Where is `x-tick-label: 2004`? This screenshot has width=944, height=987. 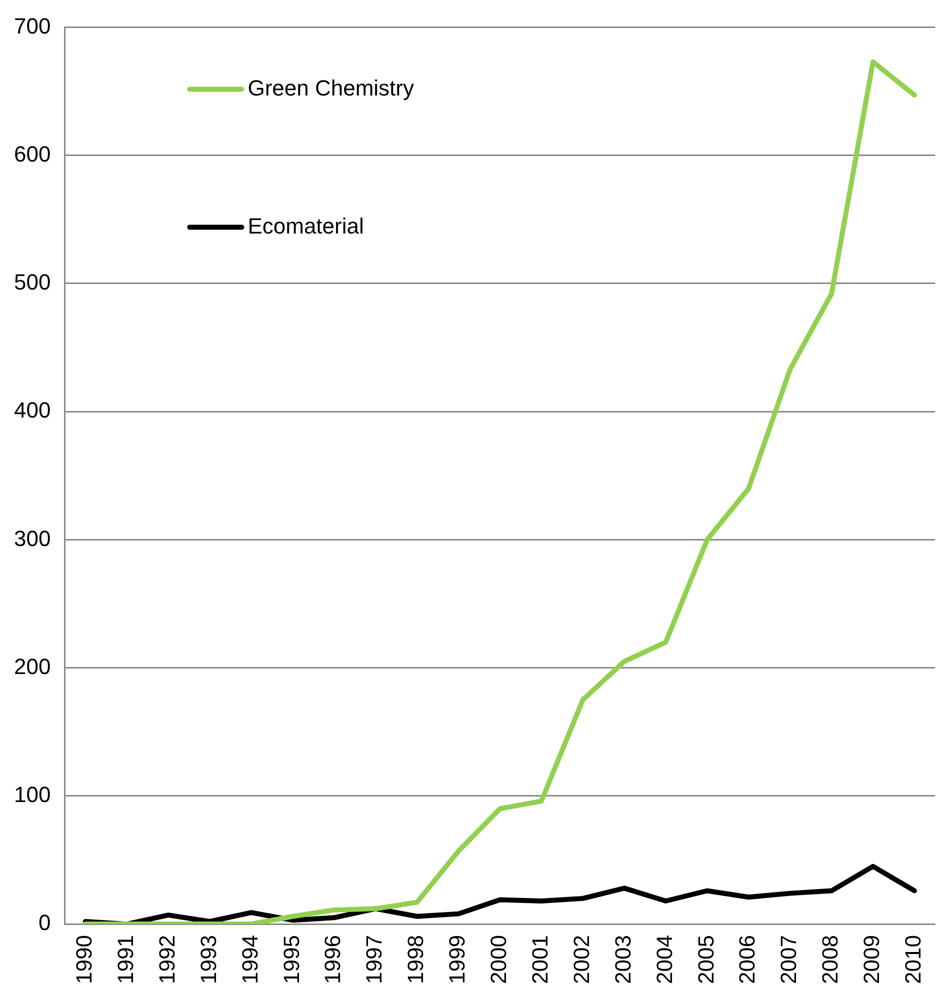
x-tick-label: 2004 is located at coordinates (664, 959).